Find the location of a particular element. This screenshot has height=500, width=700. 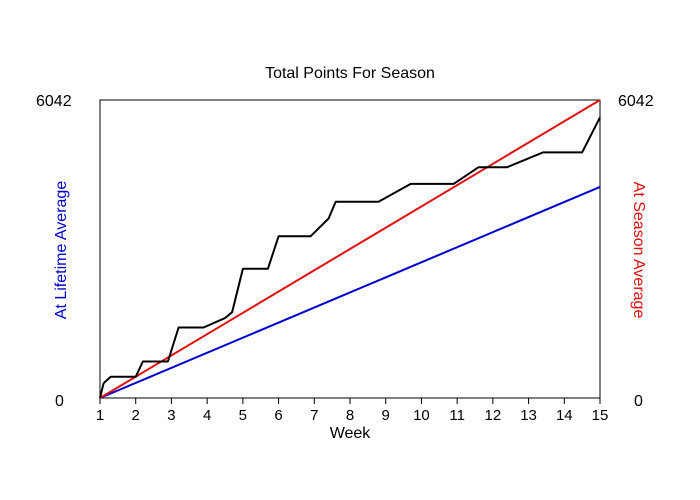

x-axis-label: Week is located at coordinates (351, 433).